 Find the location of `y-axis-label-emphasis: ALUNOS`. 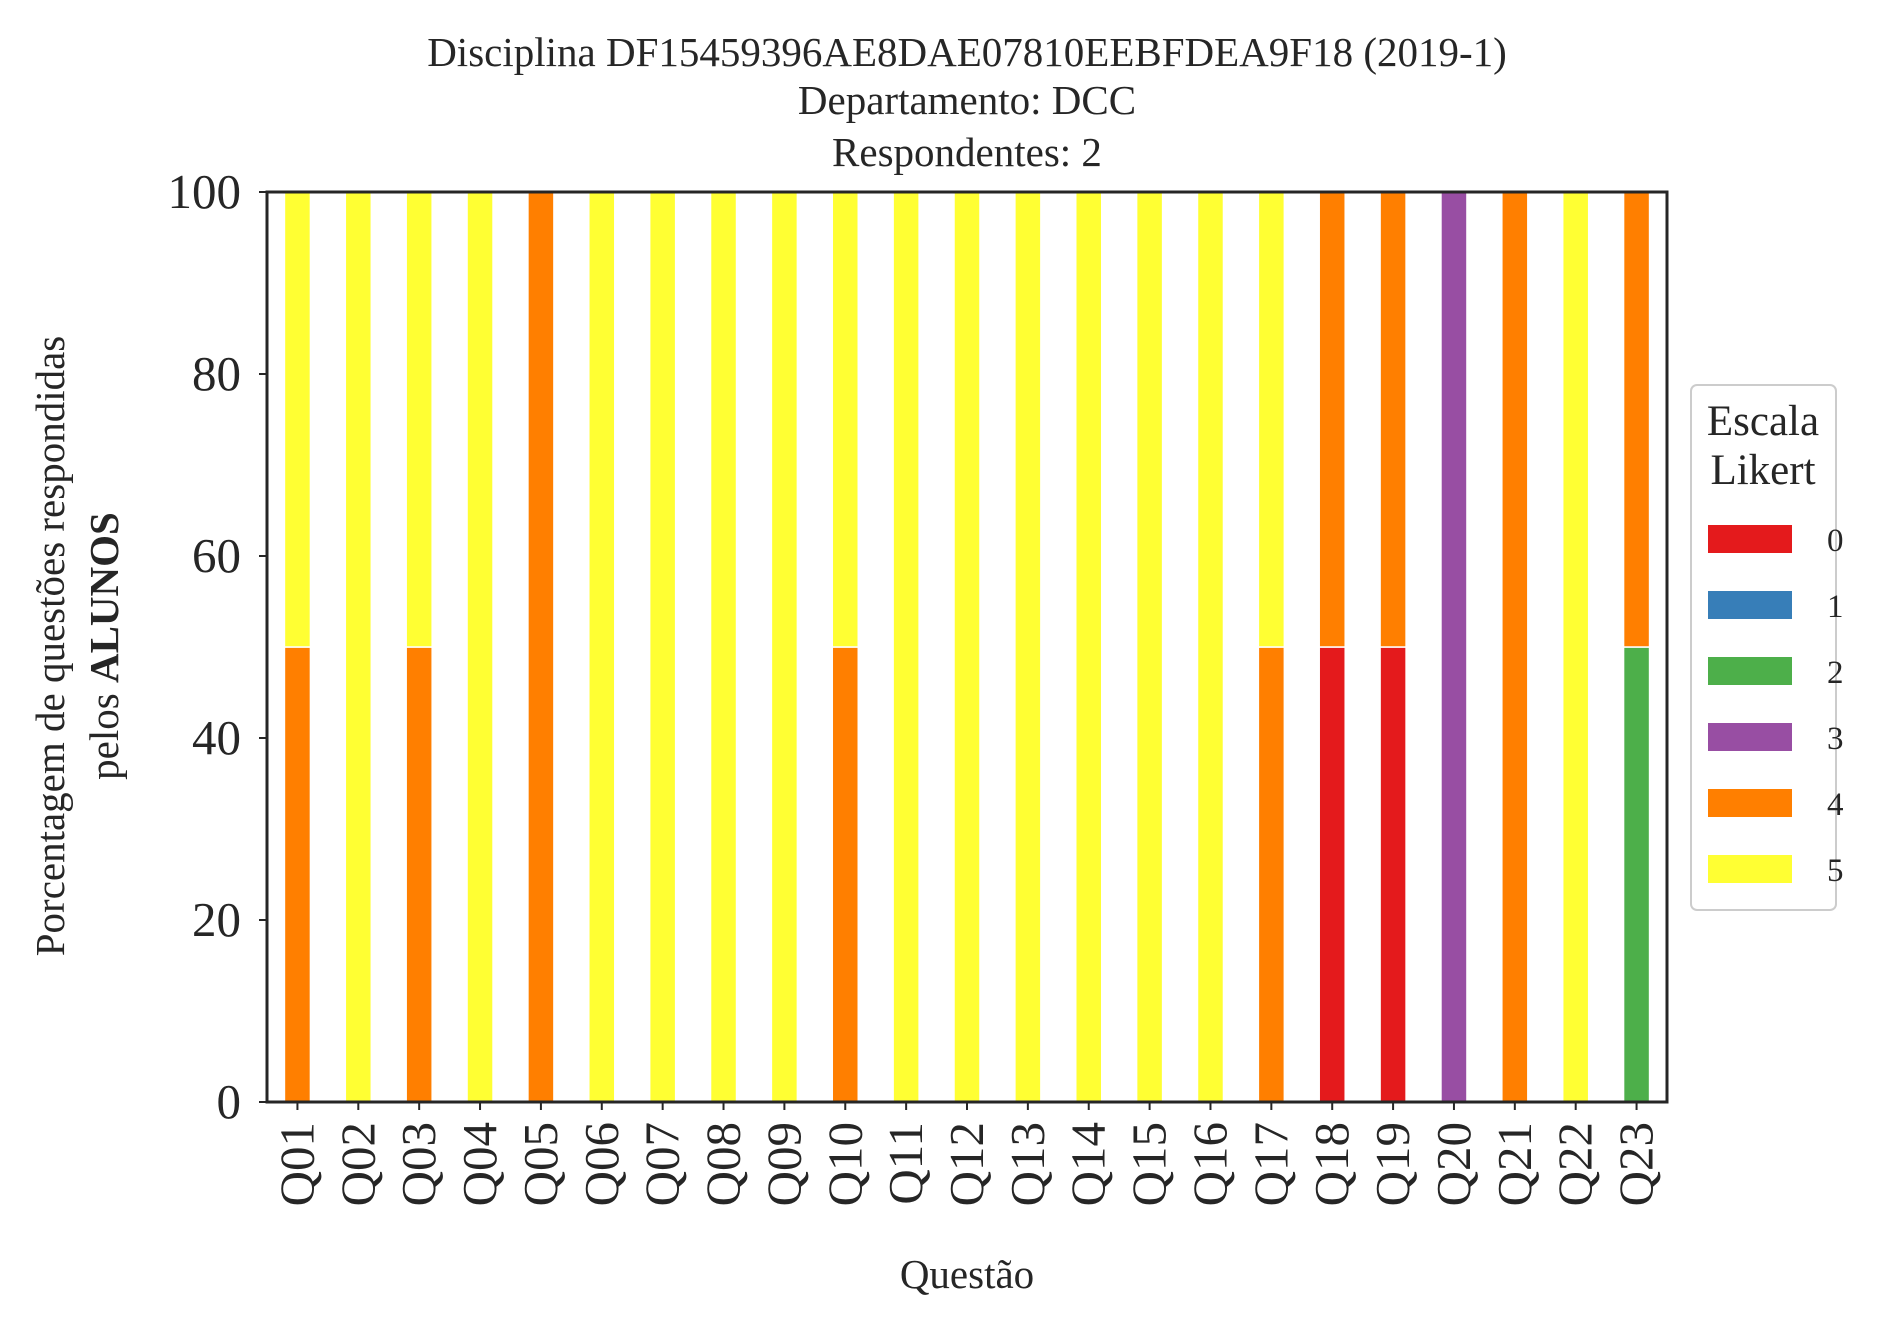

y-axis-label-emphasis: ALUNOS is located at coordinates (104, 597).